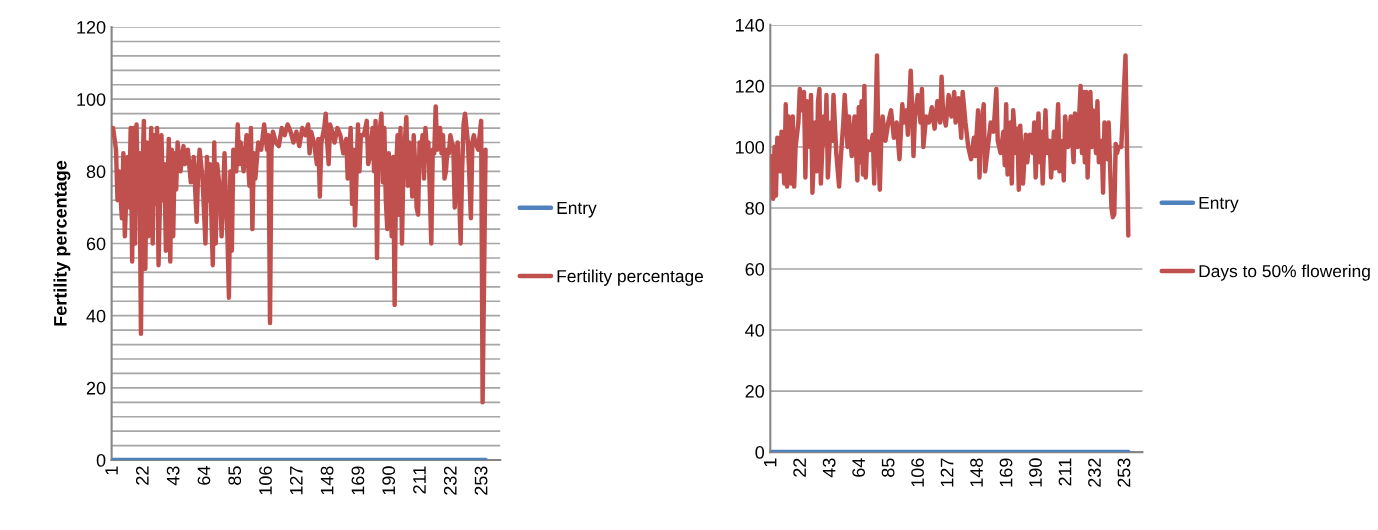 Image resolution: width=1378 pixels, height=530 pixels. Describe the element at coordinates (1284, 272) in the screenshot. I see `legend-label: Days to 50% flowering` at that location.